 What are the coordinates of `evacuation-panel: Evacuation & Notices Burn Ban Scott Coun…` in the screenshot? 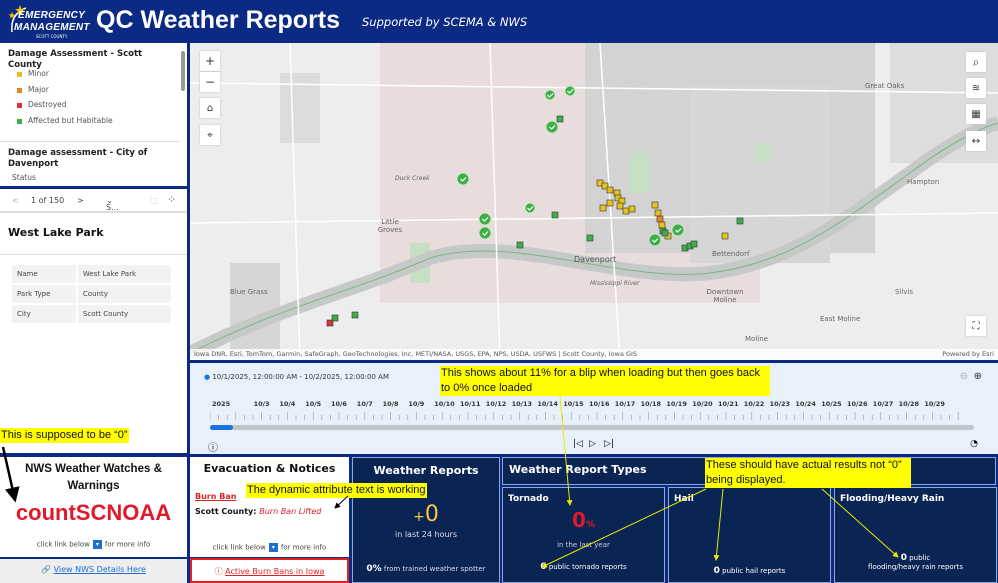 It's located at (269, 507).